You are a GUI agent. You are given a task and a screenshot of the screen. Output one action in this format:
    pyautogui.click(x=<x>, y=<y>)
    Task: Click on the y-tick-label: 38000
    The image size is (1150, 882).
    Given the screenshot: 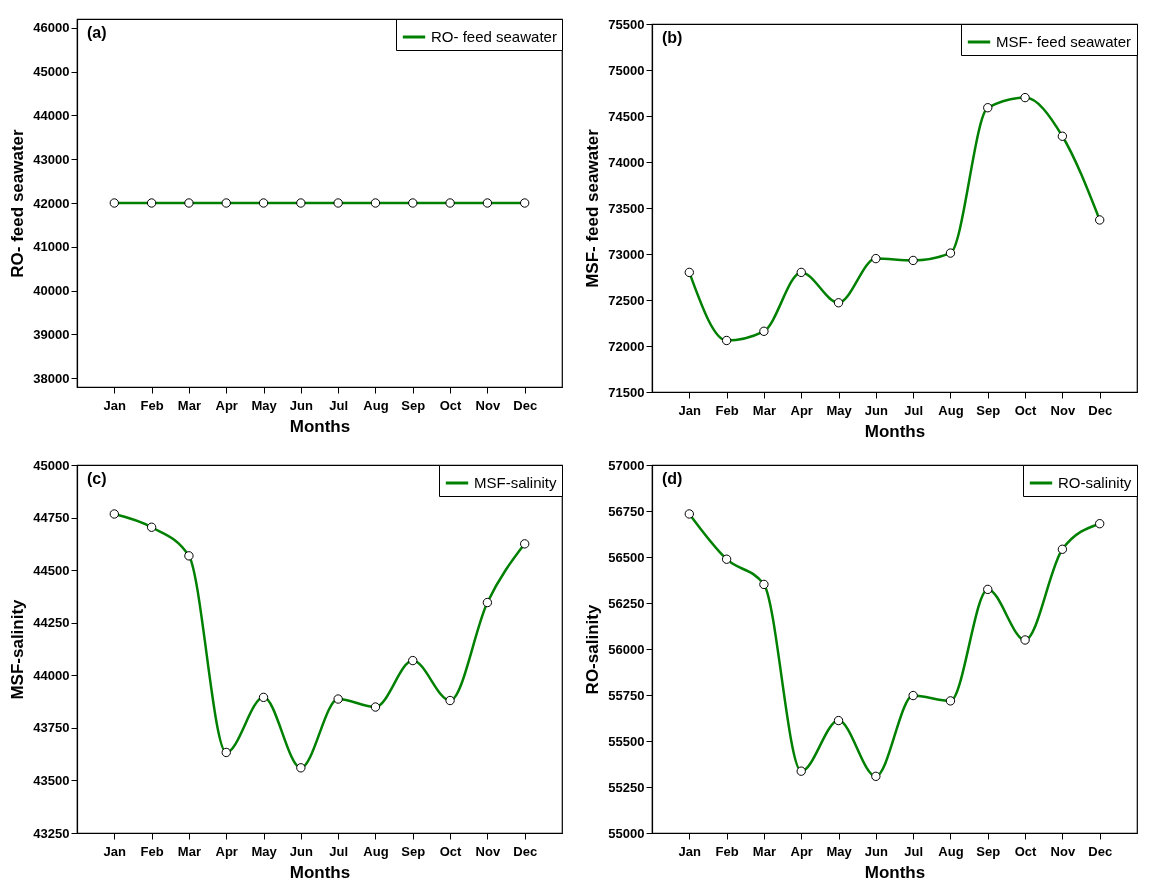 What is the action you would take?
    pyautogui.click(x=51, y=378)
    